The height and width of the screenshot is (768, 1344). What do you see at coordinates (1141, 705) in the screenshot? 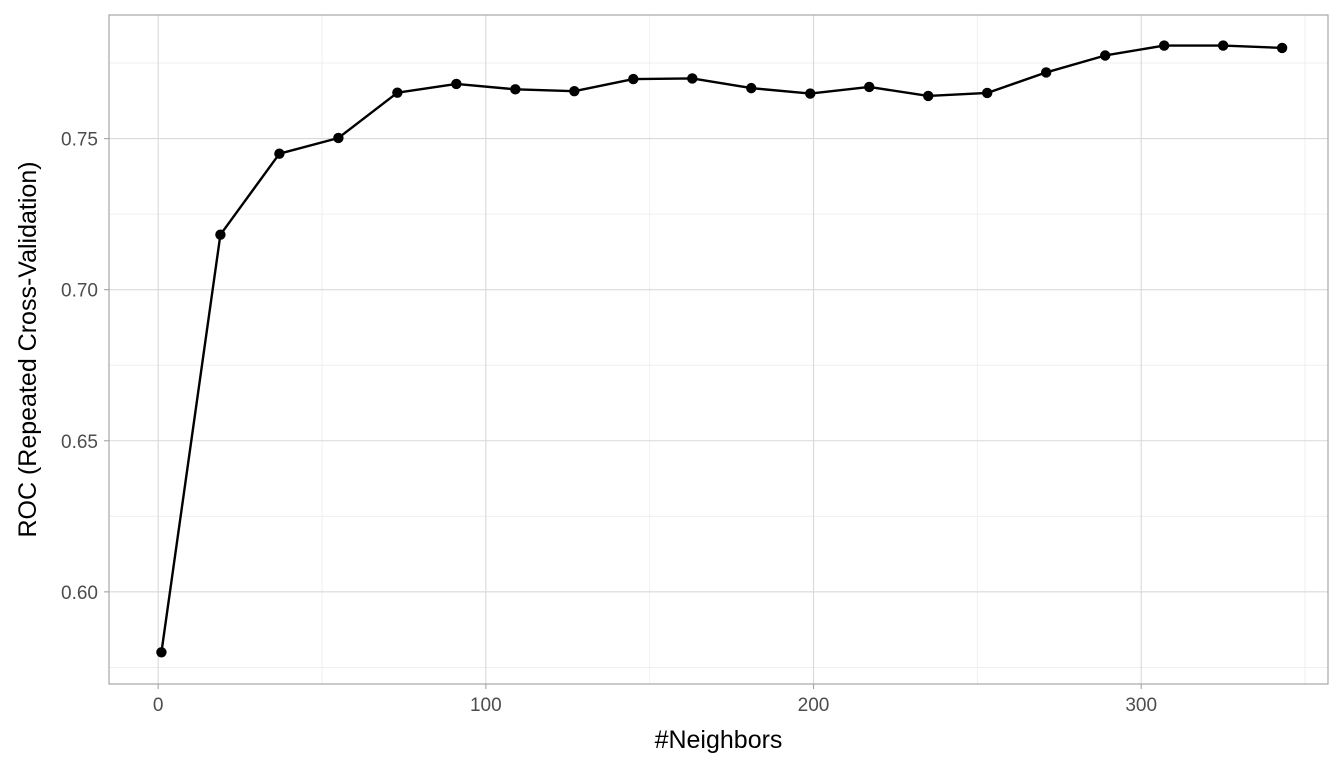
I see `x-tick-label: 300` at bounding box center [1141, 705].